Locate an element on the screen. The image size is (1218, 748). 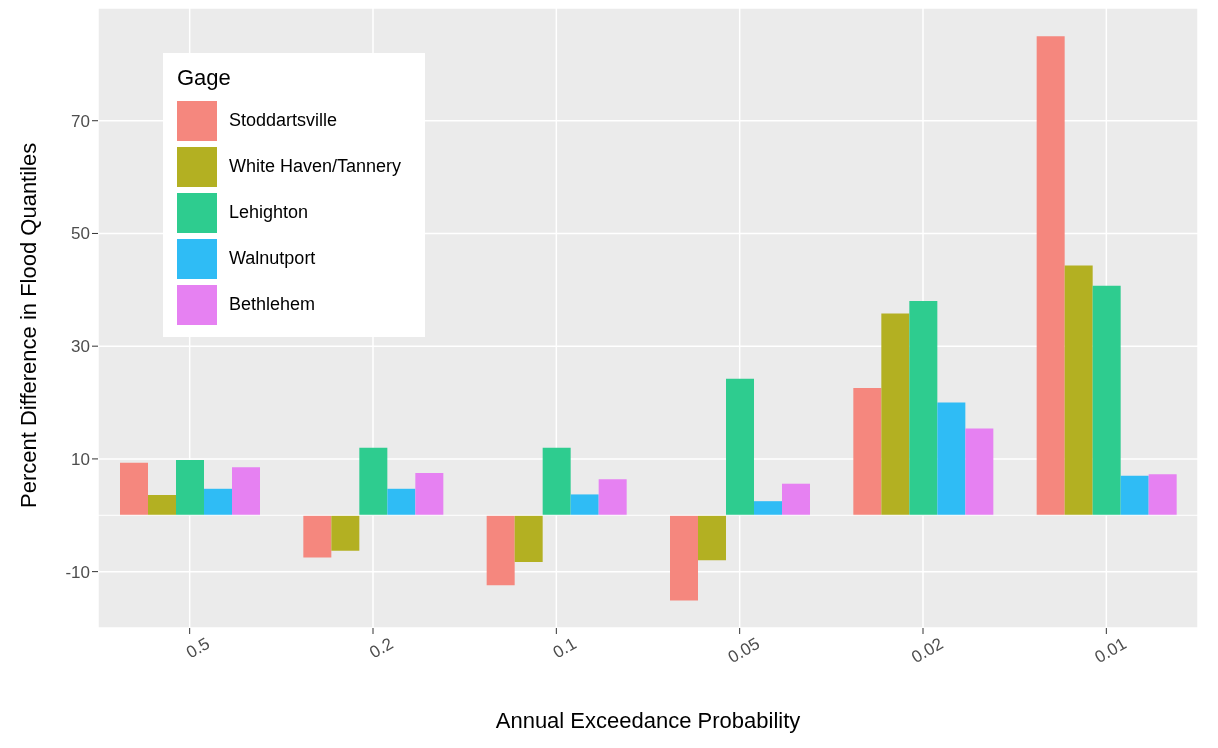
y-tick-label: 10 is located at coordinates (80, 459).